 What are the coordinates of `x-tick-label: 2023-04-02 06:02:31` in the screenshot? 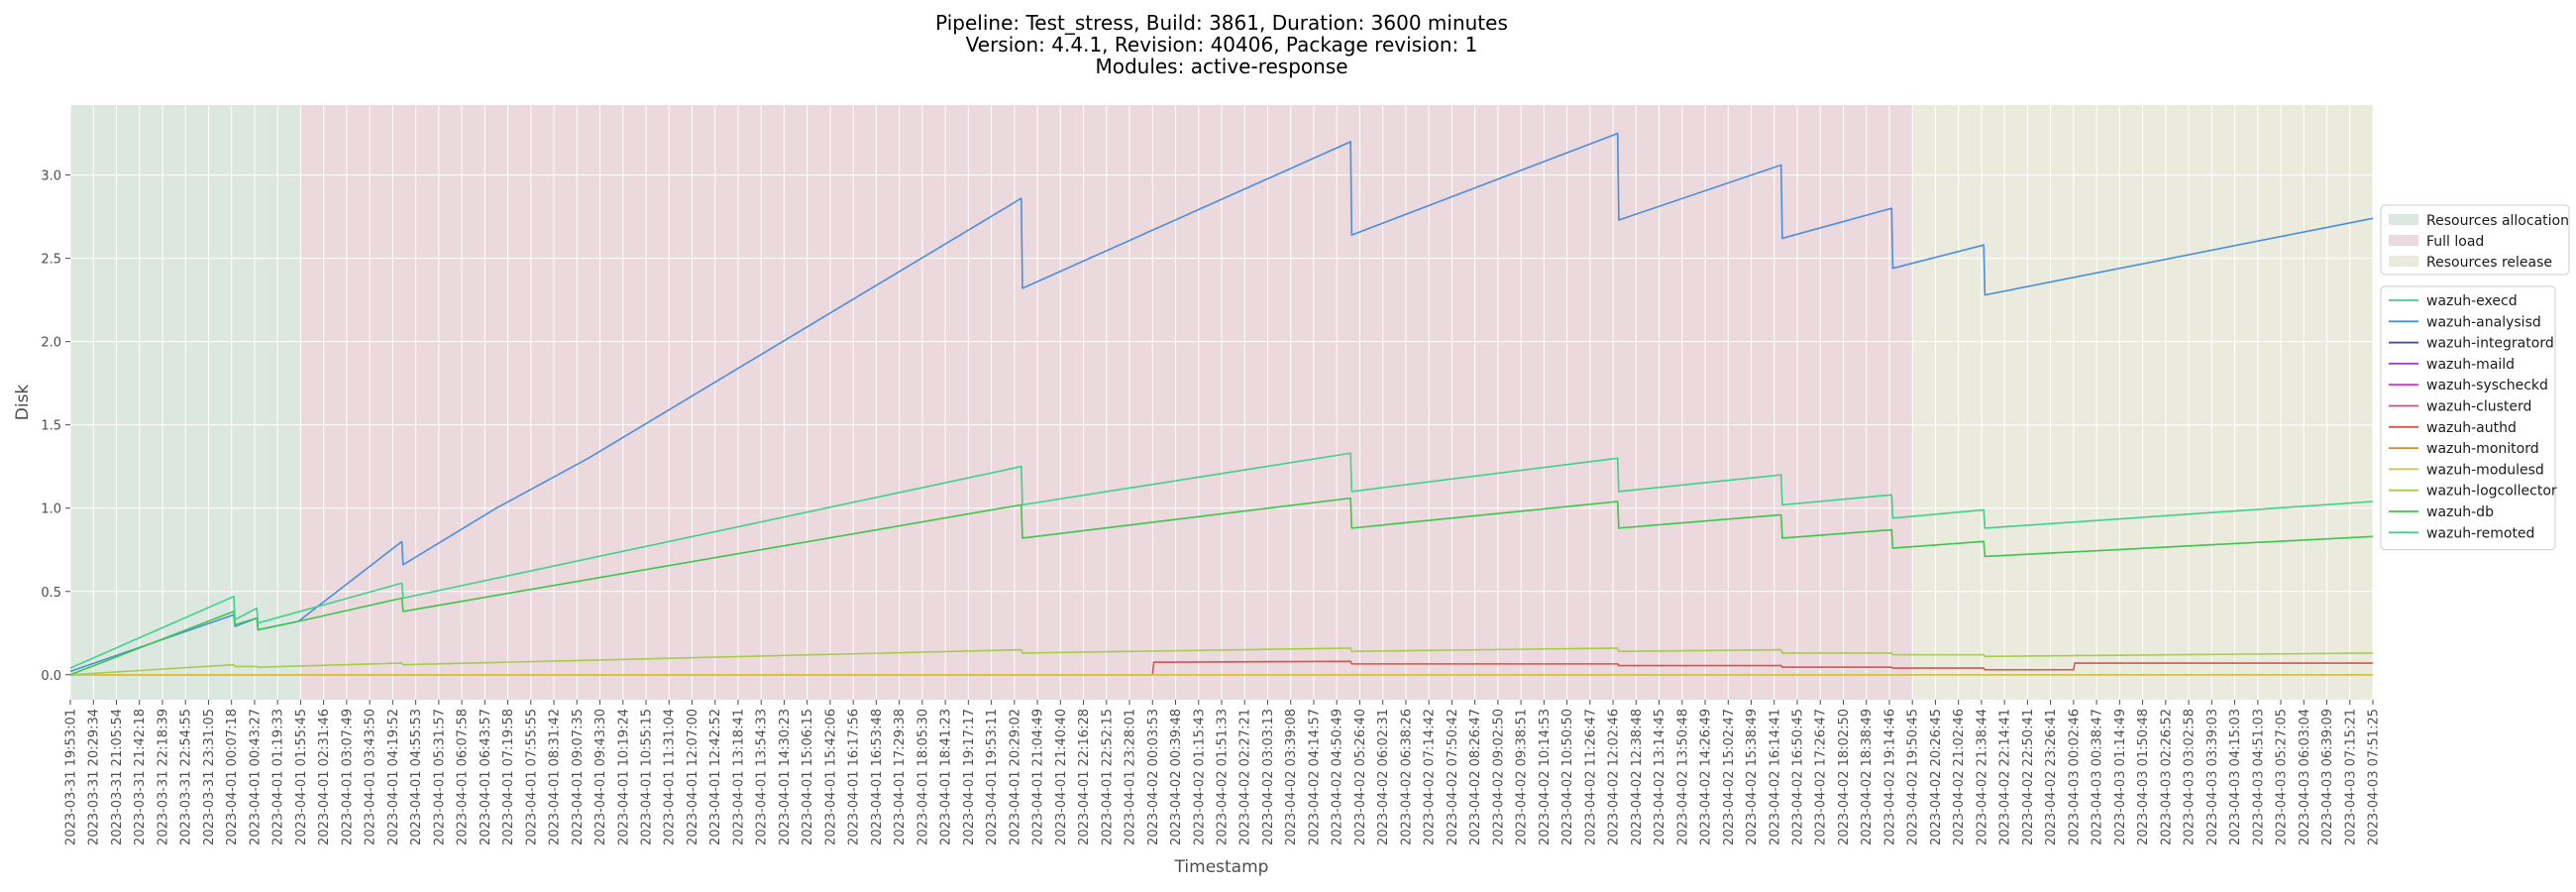 It's located at (1383, 777).